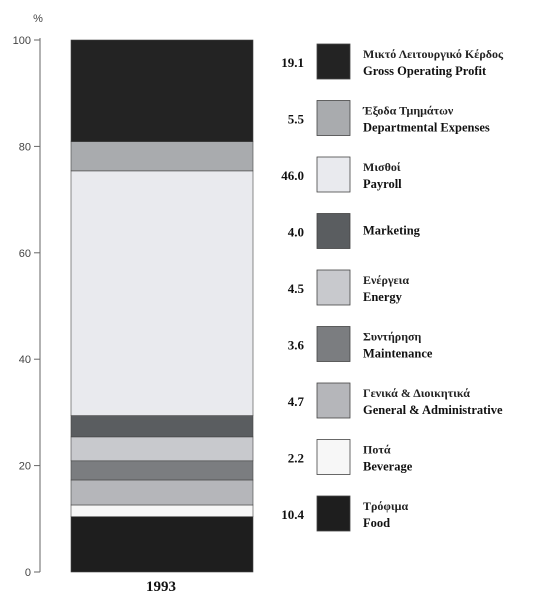  I want to click on legend-label: Energy, so click(383, 297).